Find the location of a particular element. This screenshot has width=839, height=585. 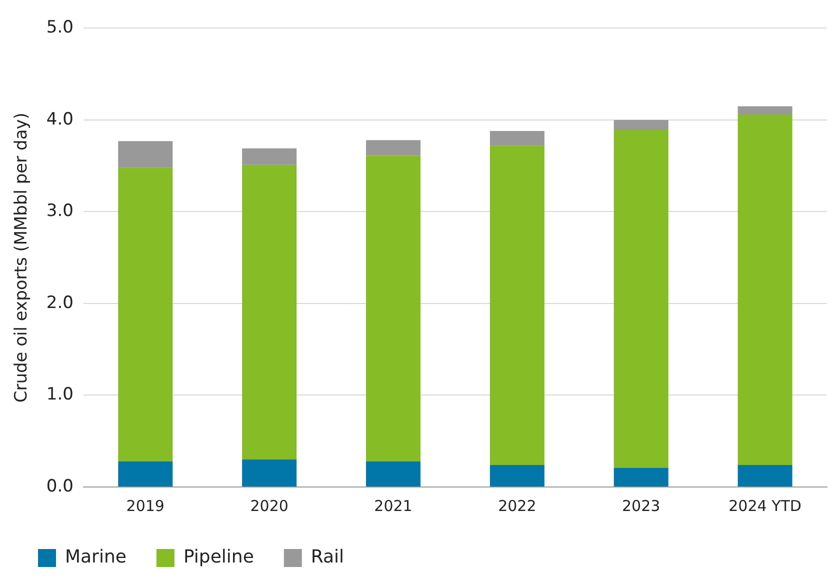

y-tick-label: 0.0 is located at coordinates (60, 486).